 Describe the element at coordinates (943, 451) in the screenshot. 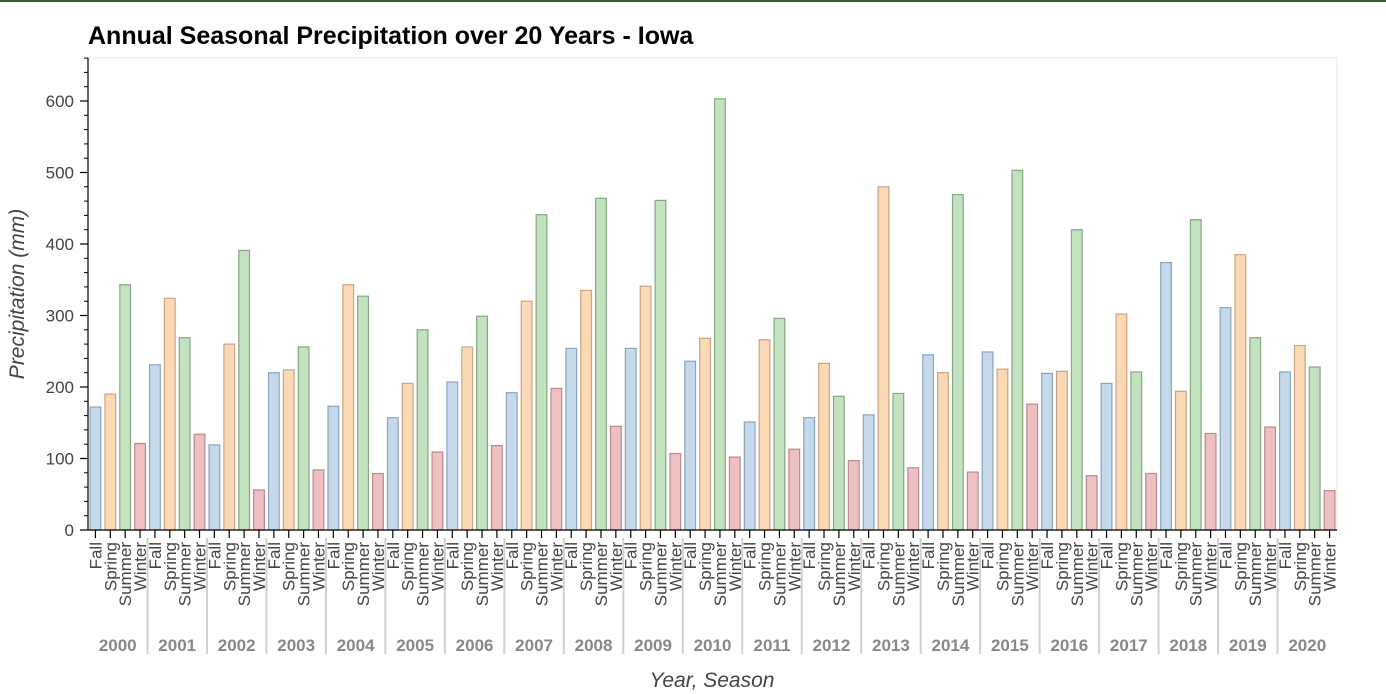

I see `bar-2014-spring` at that location.